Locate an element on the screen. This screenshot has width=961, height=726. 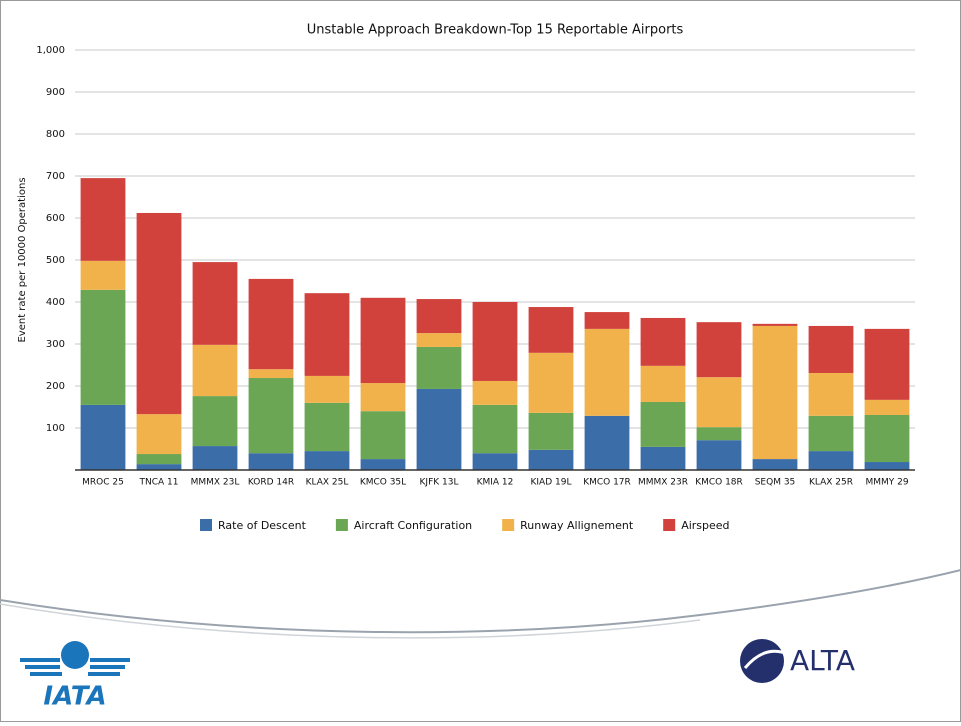
x-tick-label: MMMX 23R is located at coordinates (663, 483).